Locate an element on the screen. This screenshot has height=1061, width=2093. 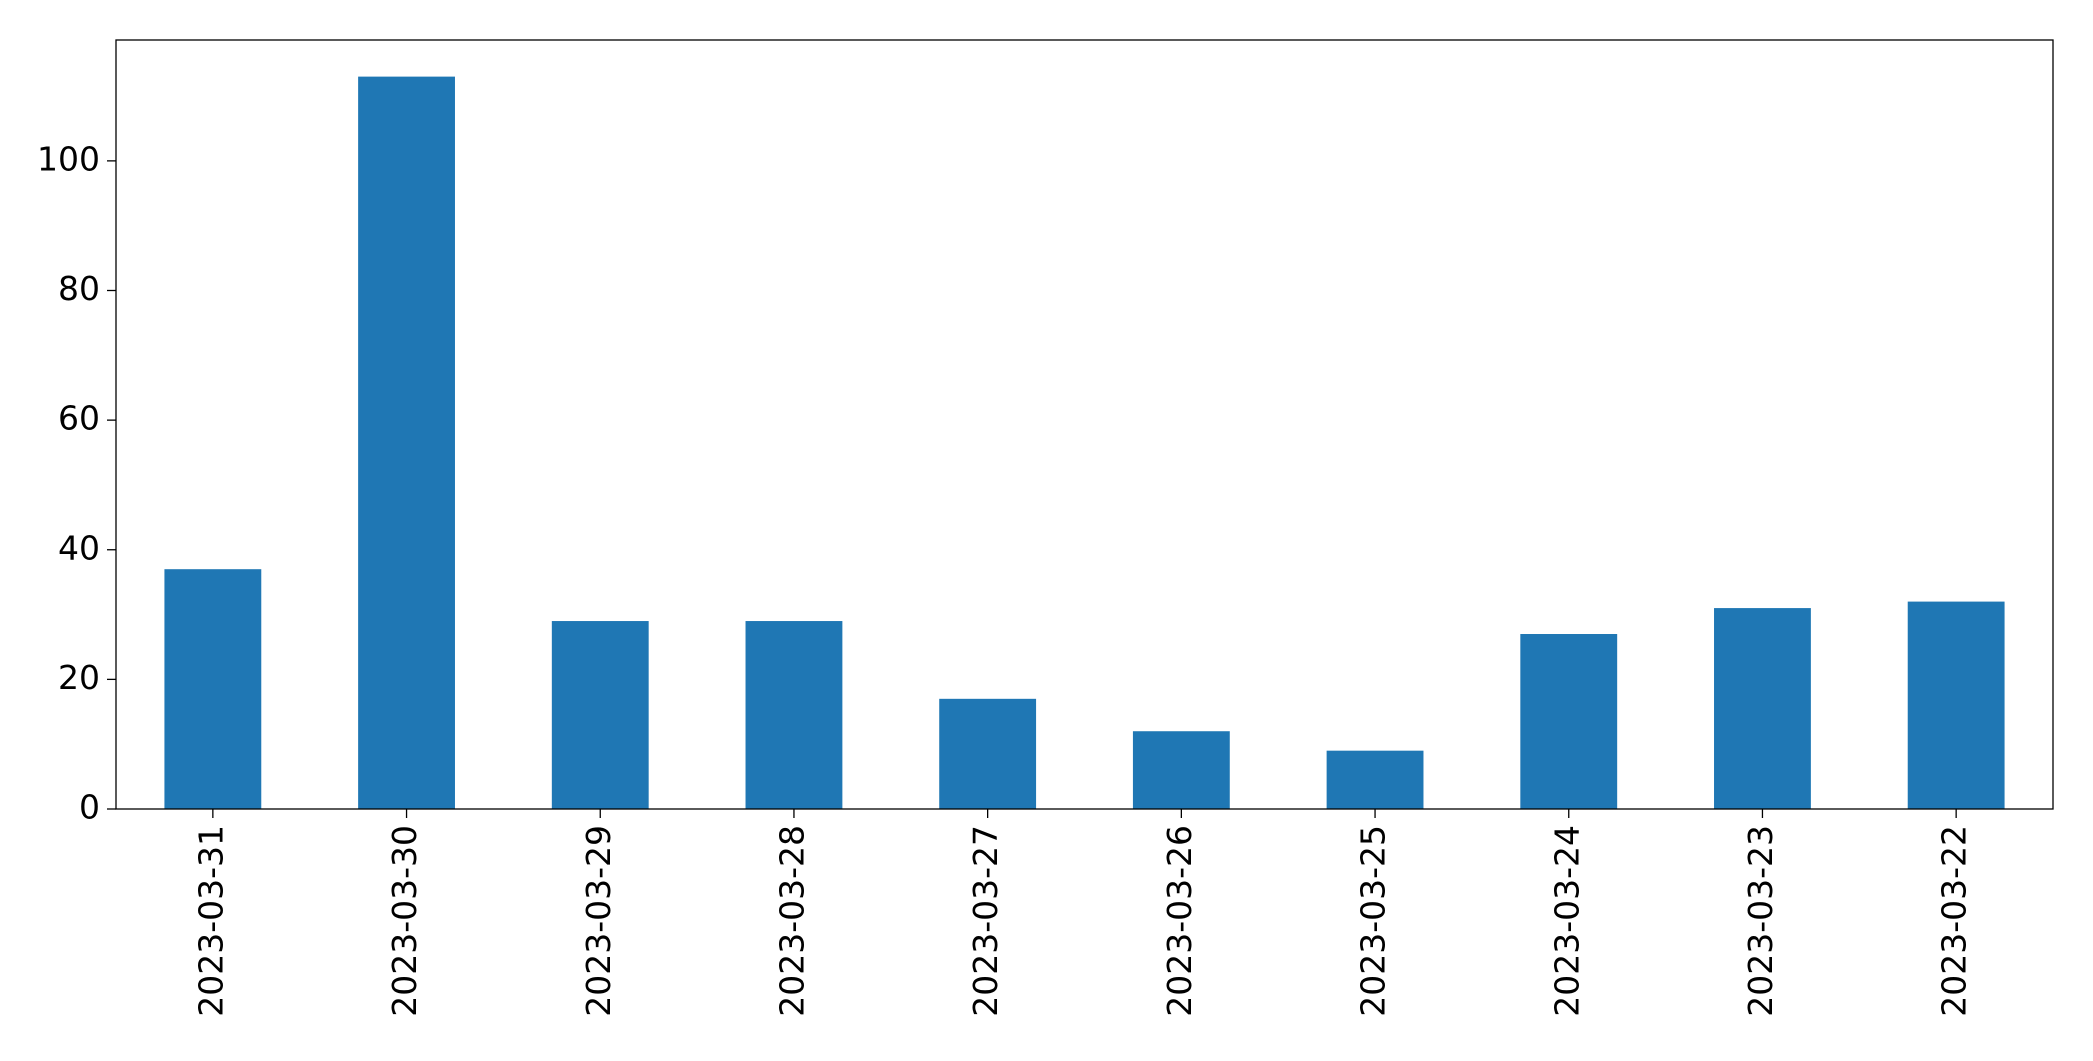
x-tick-label: 2023-03-26 is located at coordinates (1179, 921).